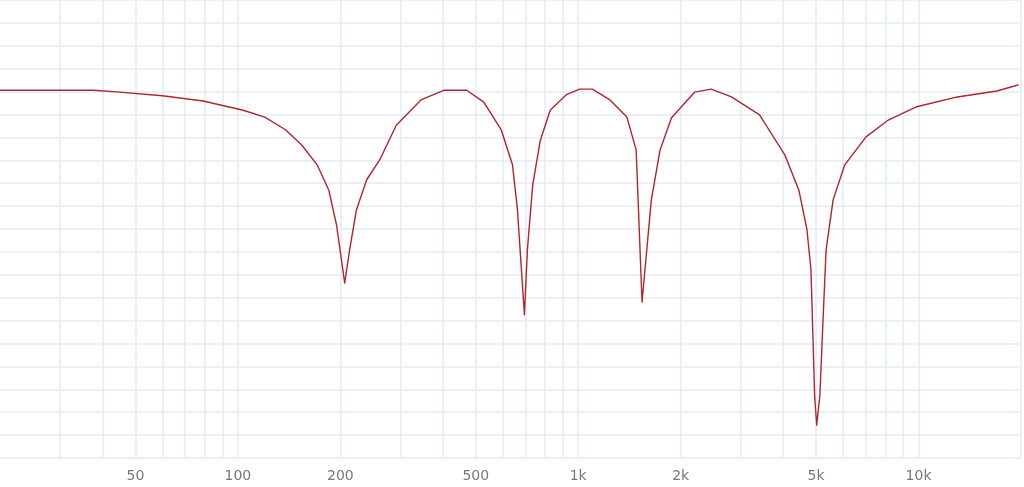 This screenshot has height=487, width=1024. I want to click on x-tick-label: 1k, so click(578, 475).